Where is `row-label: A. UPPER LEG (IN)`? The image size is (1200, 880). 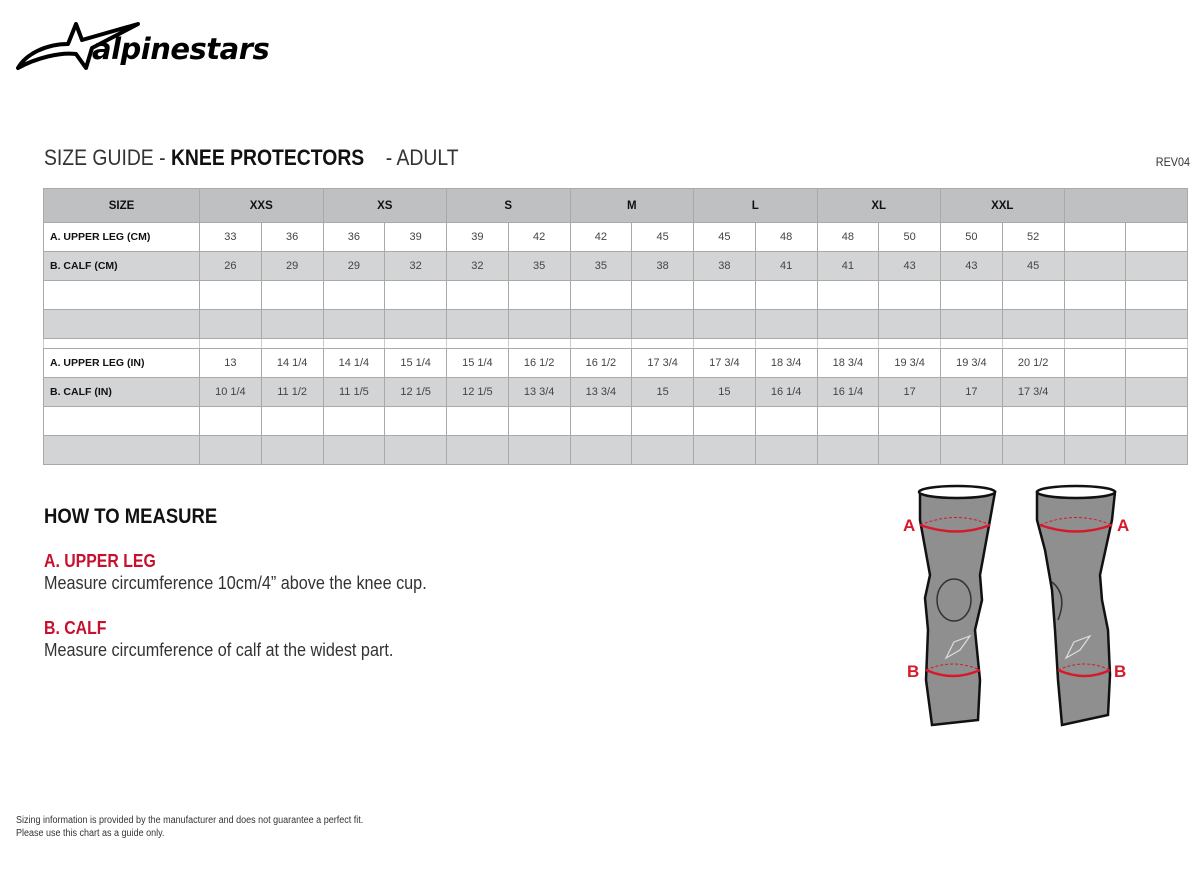
row-label: A. UPPER LEG (IN) is located at coordinates (121, 363).